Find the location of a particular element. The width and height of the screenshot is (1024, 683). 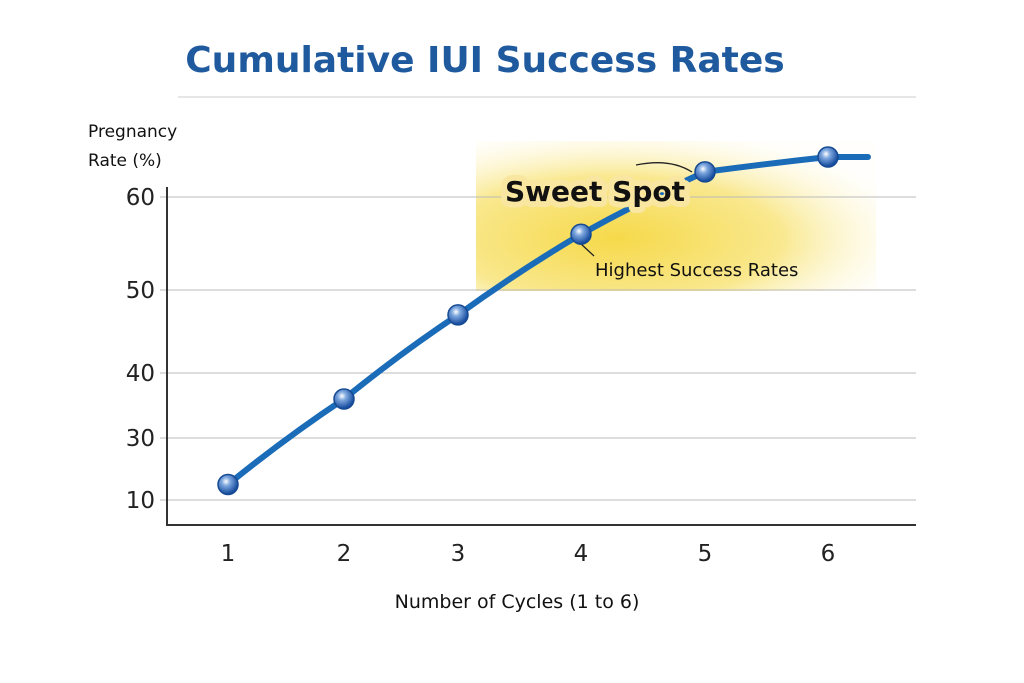

y-tick-label: 60 is located at coordinates (140, 198).